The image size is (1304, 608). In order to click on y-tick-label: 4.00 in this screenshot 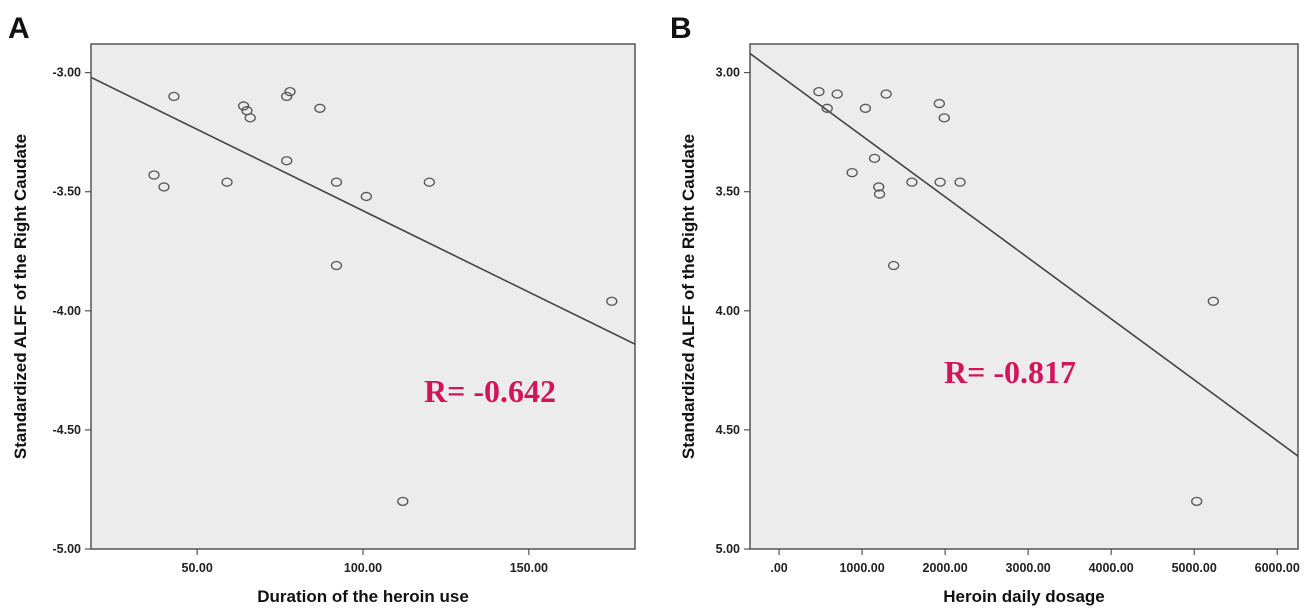, I will do `click(728, 311)`.